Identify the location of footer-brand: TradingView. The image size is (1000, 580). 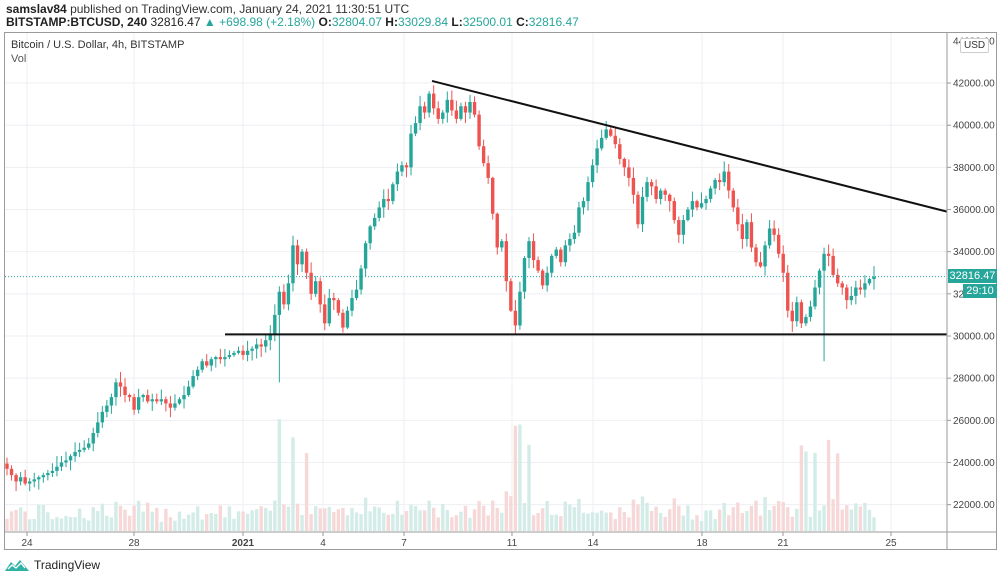
(52, 565).